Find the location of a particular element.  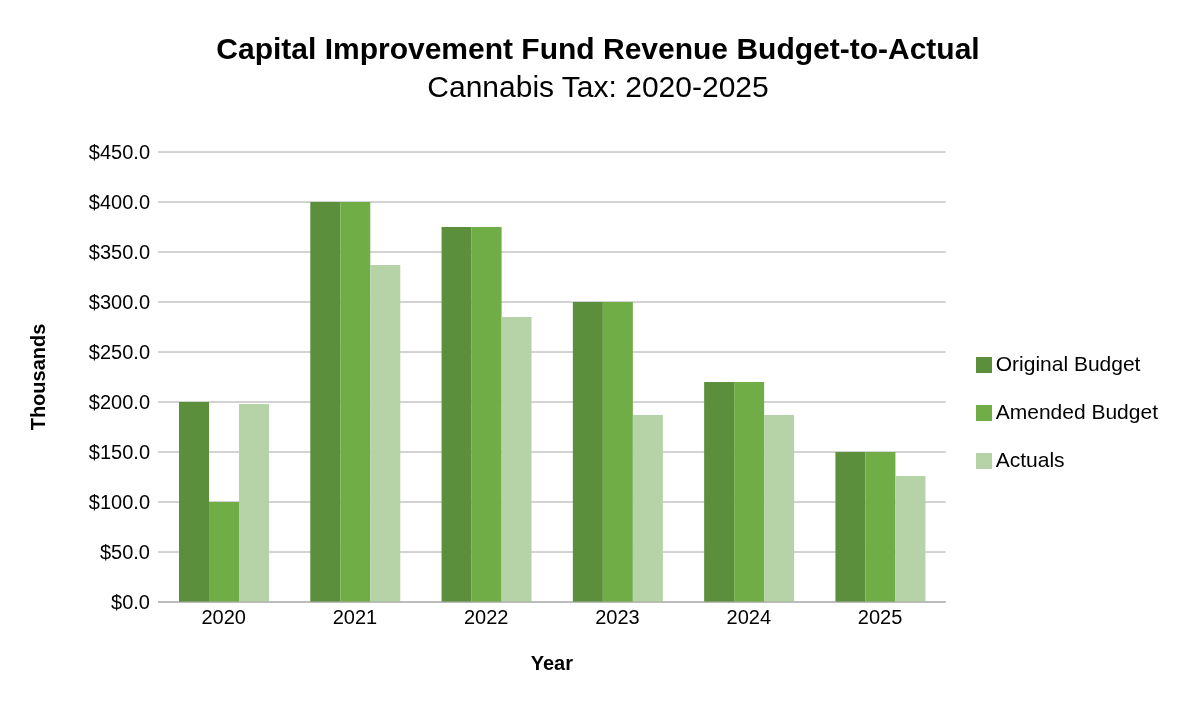

chart-title: Capital Improvement Fund Revenue Budget-to-Actual is located at coordinates (598, 49).